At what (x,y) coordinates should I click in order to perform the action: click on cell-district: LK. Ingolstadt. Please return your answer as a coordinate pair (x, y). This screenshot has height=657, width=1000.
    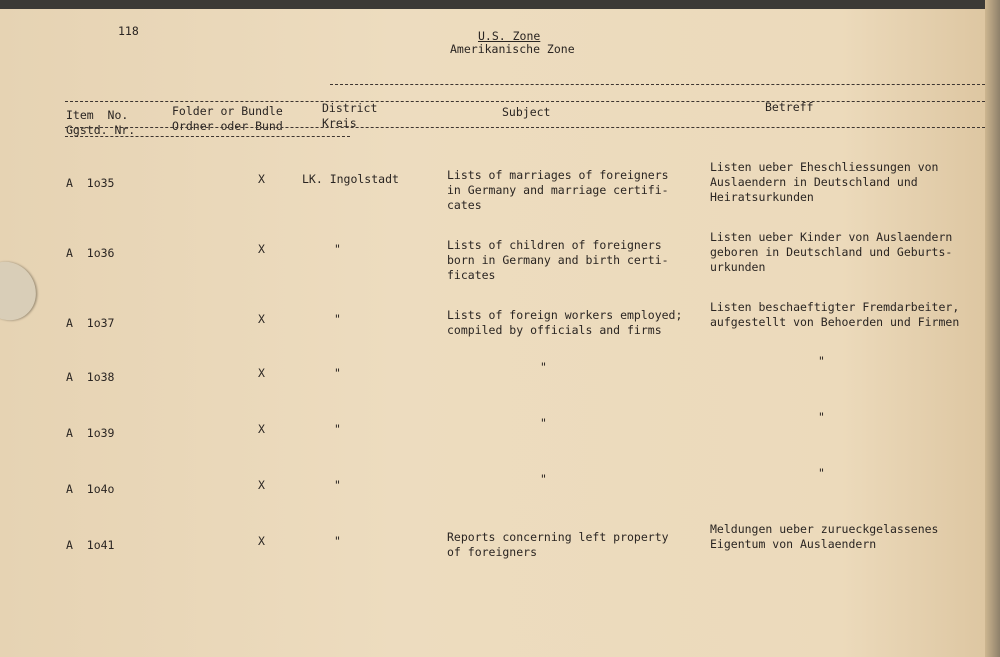
    Looking at the image, I should click on (350, 179).